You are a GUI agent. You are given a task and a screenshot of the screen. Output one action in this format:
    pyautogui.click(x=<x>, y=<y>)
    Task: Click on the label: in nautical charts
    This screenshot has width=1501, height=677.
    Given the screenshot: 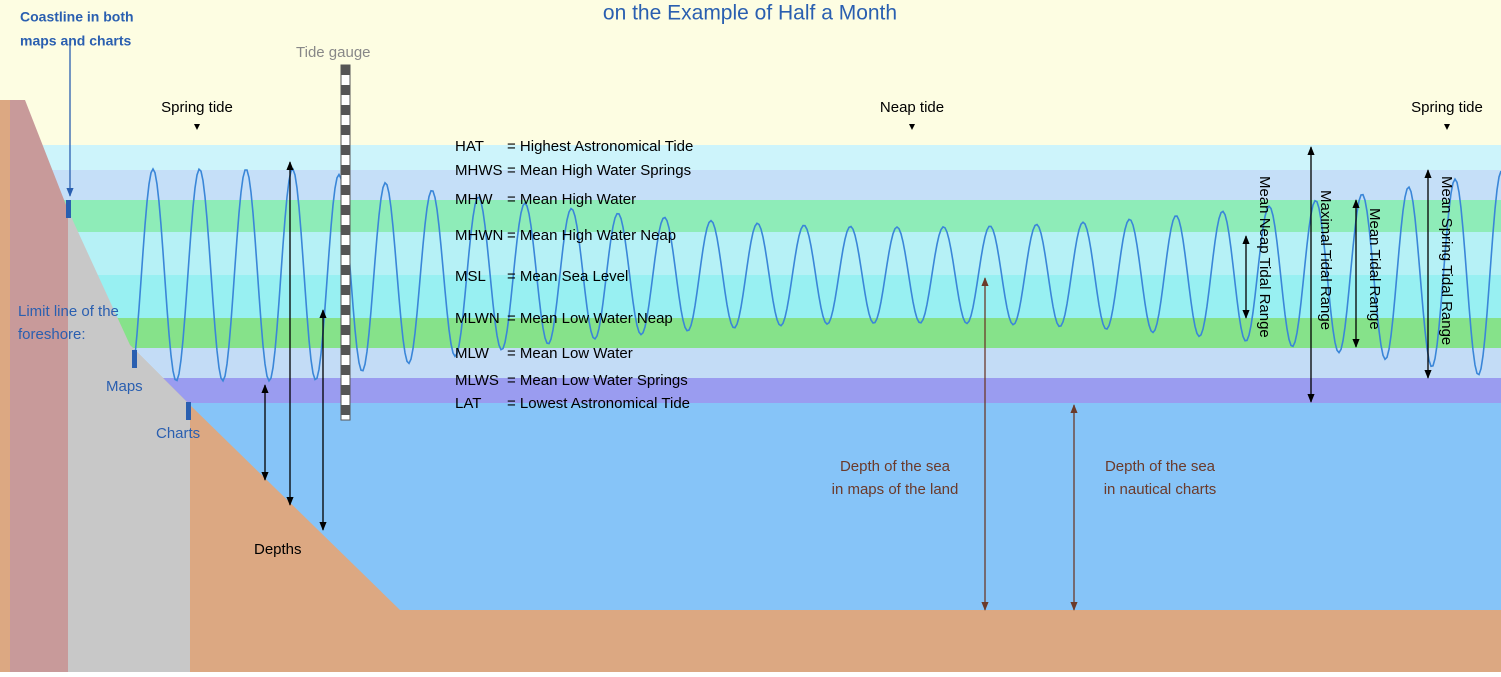 What is the action you would take?
    pyautogui.click(x=1160, y=489)
    